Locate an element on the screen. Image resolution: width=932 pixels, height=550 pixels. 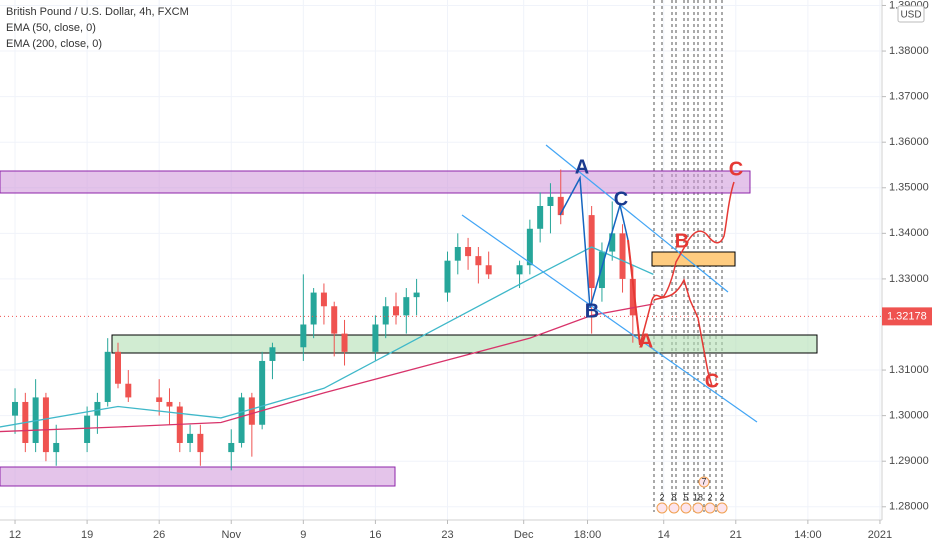
x-tick-label: Nov is located at coordinates (231, 535).